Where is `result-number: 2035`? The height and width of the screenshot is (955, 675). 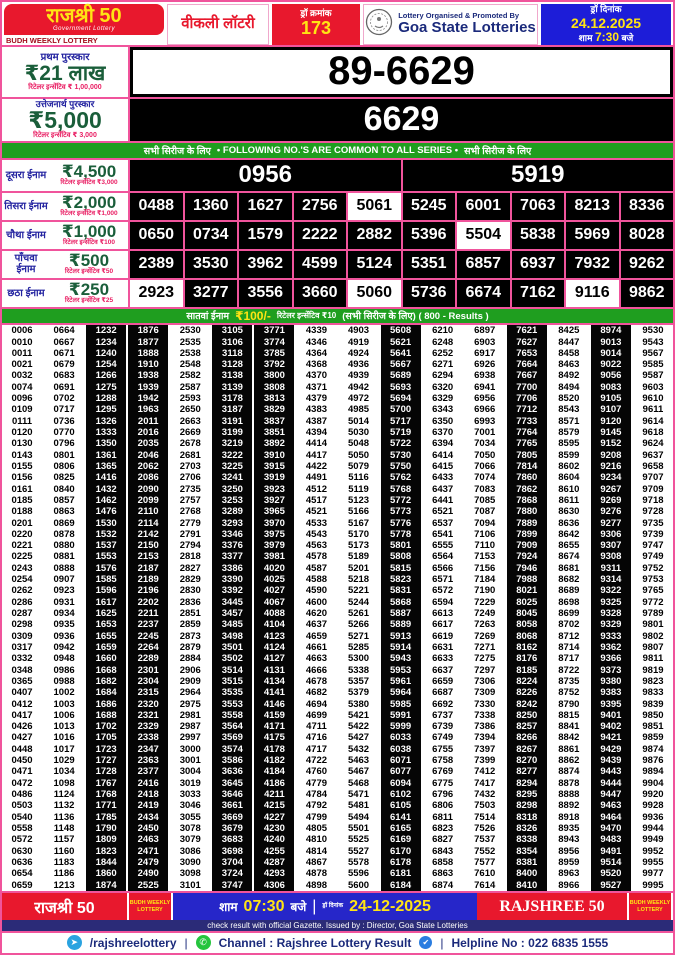
result-number: 2035 is located at coordinates (148, 444).